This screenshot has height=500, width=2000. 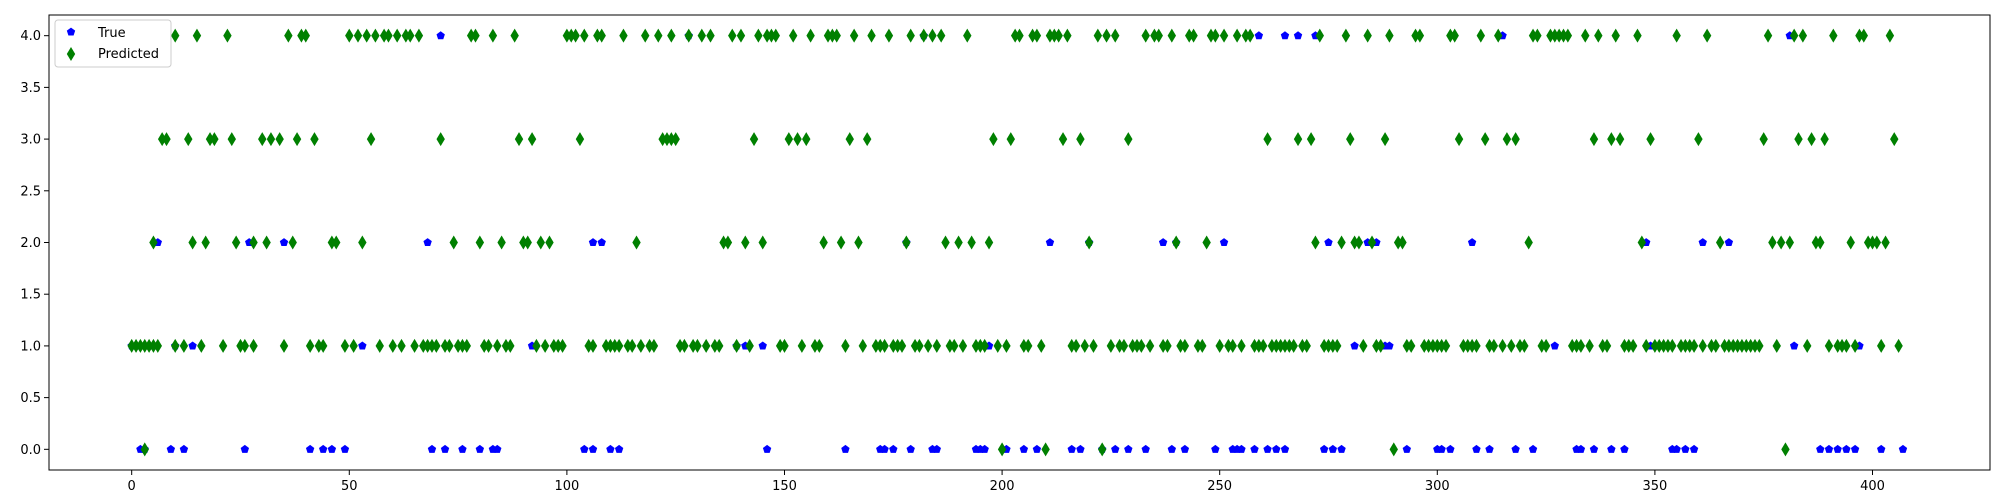 What do you see at coordinates (1654, 486) in the screenshot?
I see `x-tick-label: 350` at bounding box center [1654, 486].